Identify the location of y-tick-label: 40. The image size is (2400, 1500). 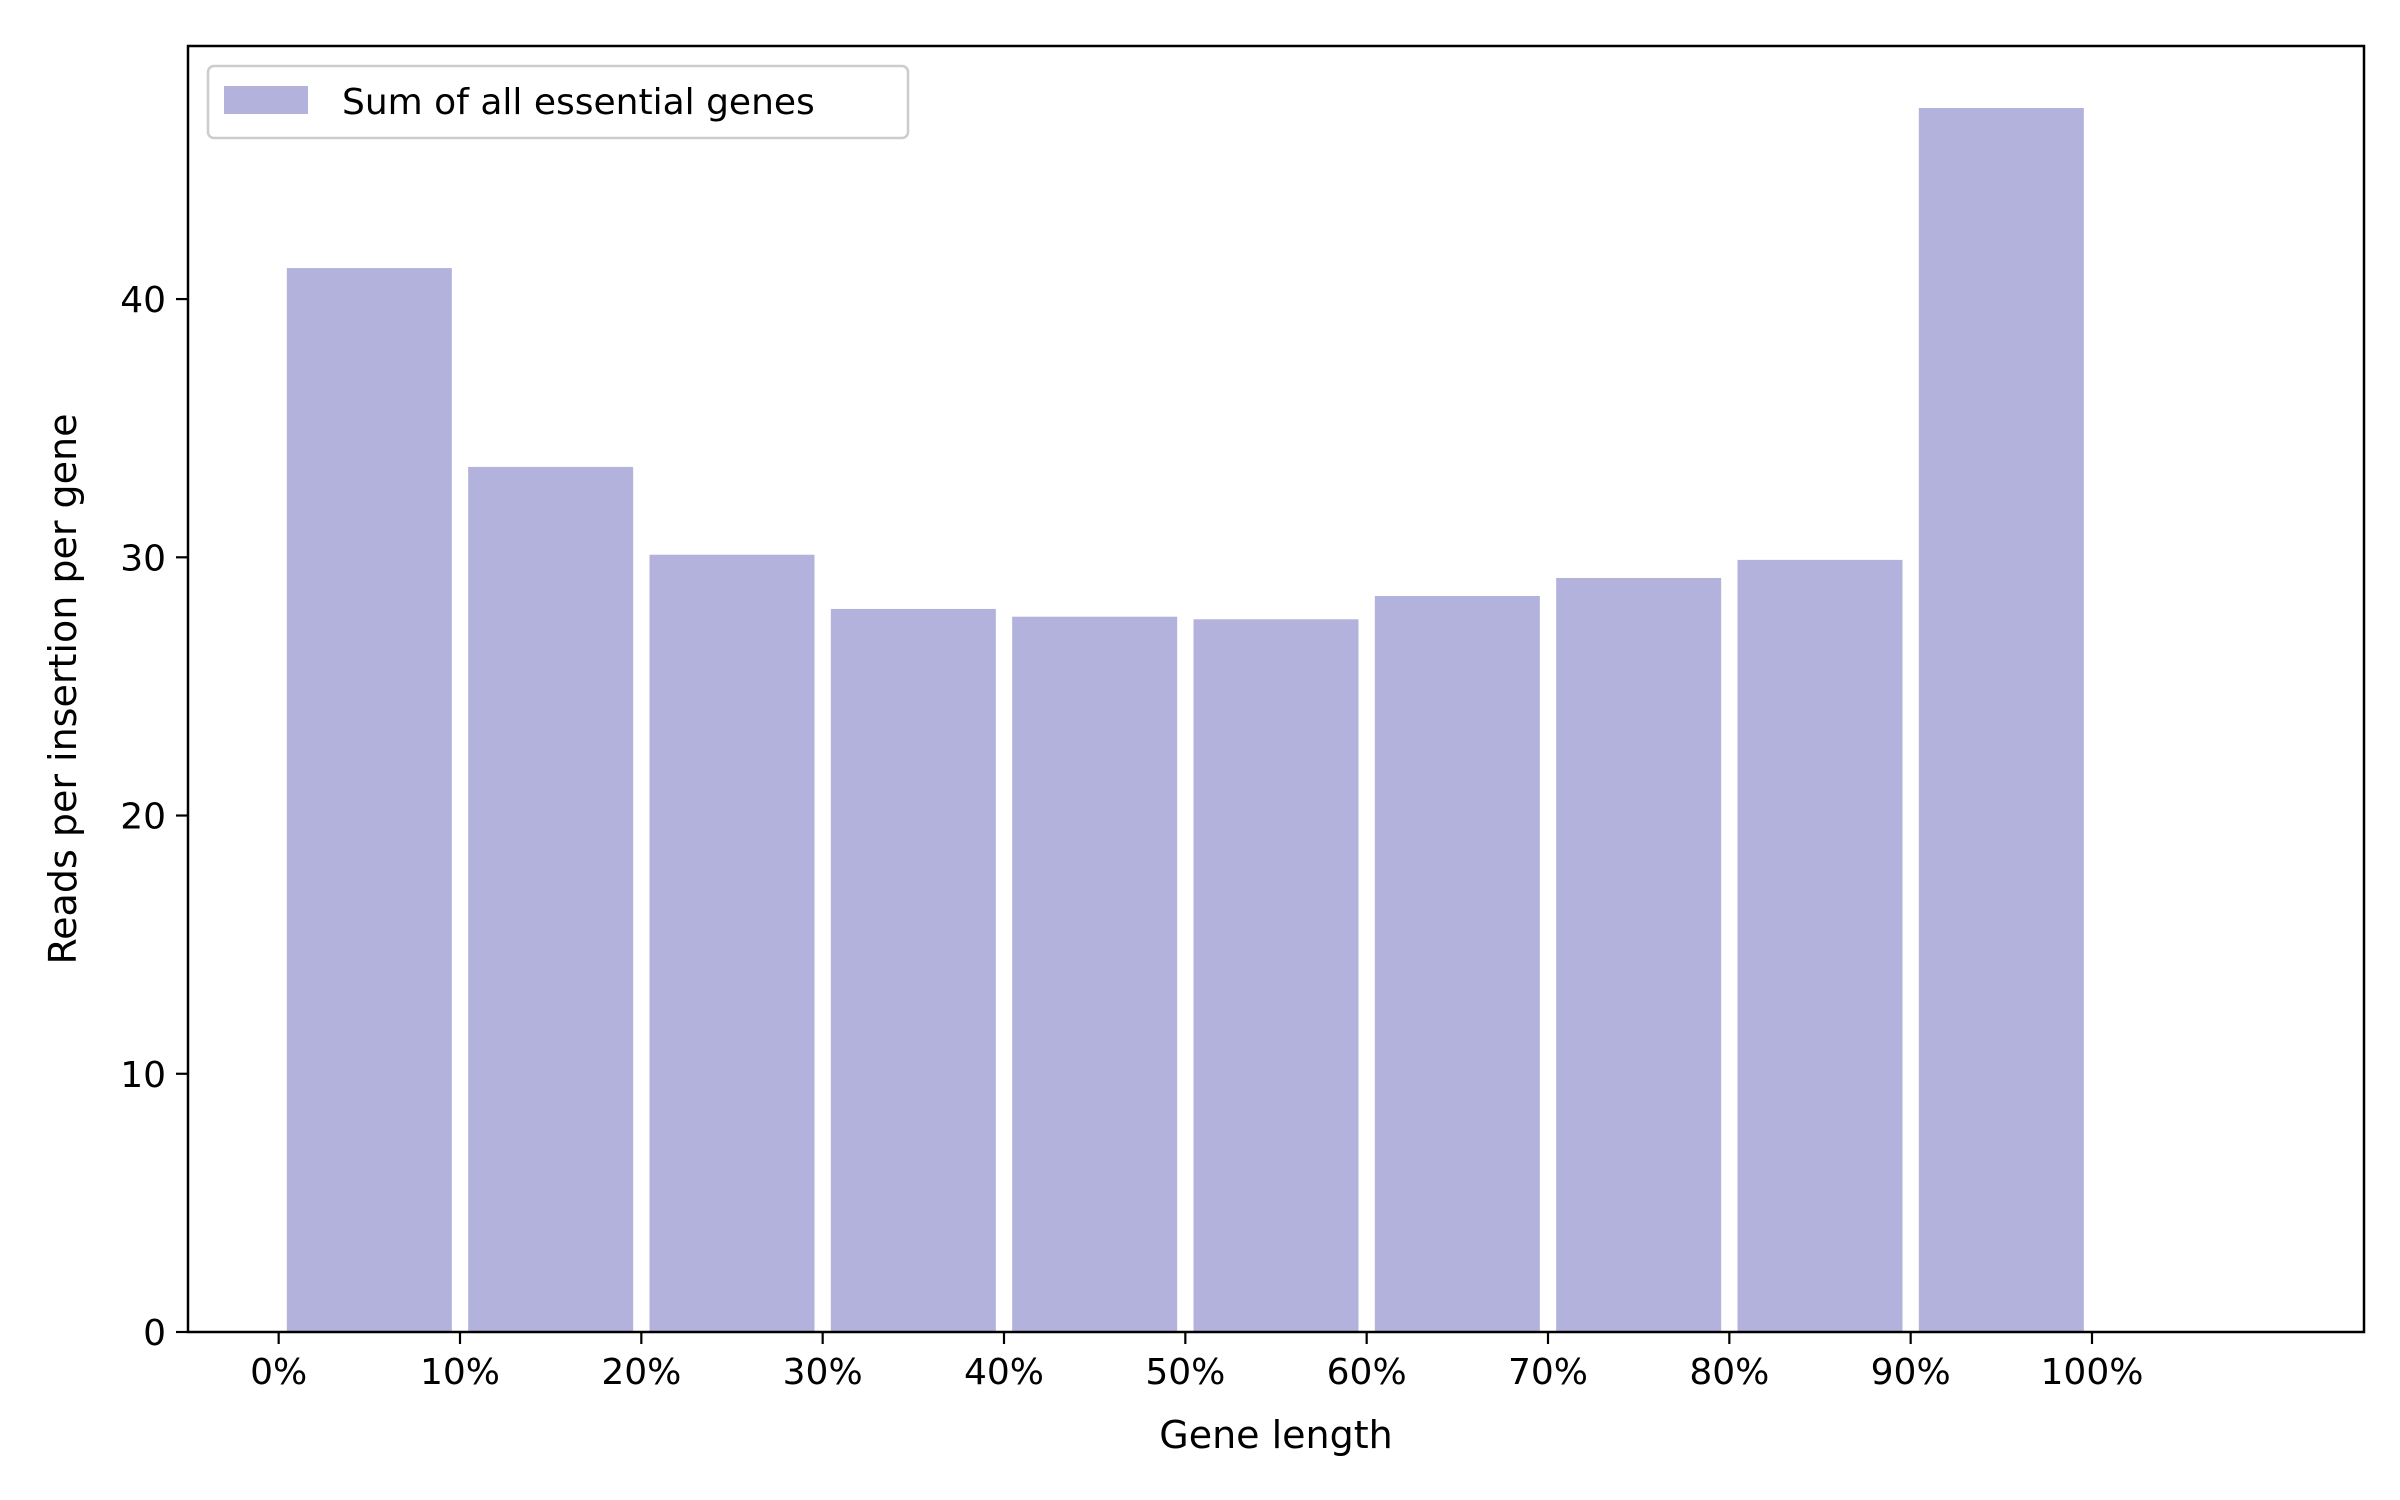
(143, 300).